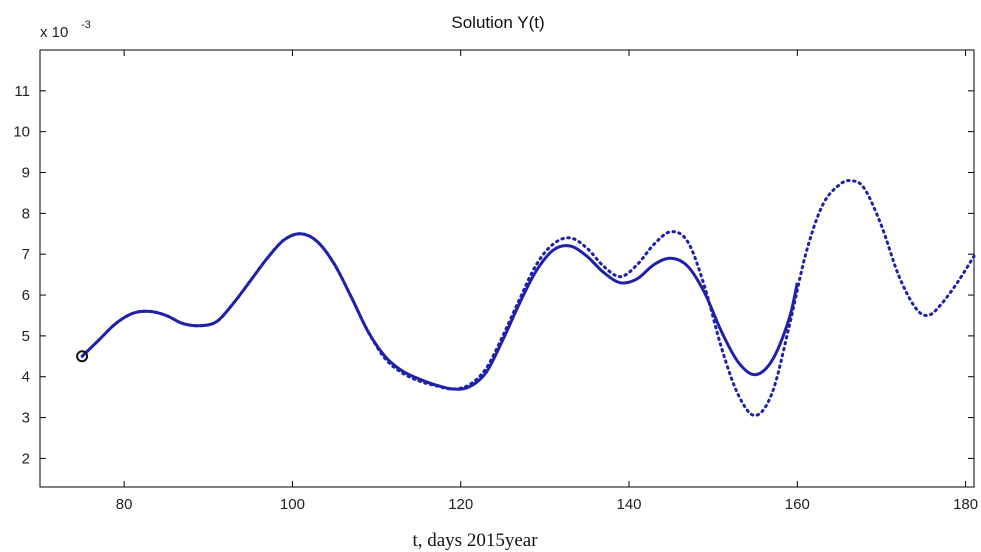 This screenshot has height=552, width=981. I want to click on y-tick-label: 4, so click(26, 377).